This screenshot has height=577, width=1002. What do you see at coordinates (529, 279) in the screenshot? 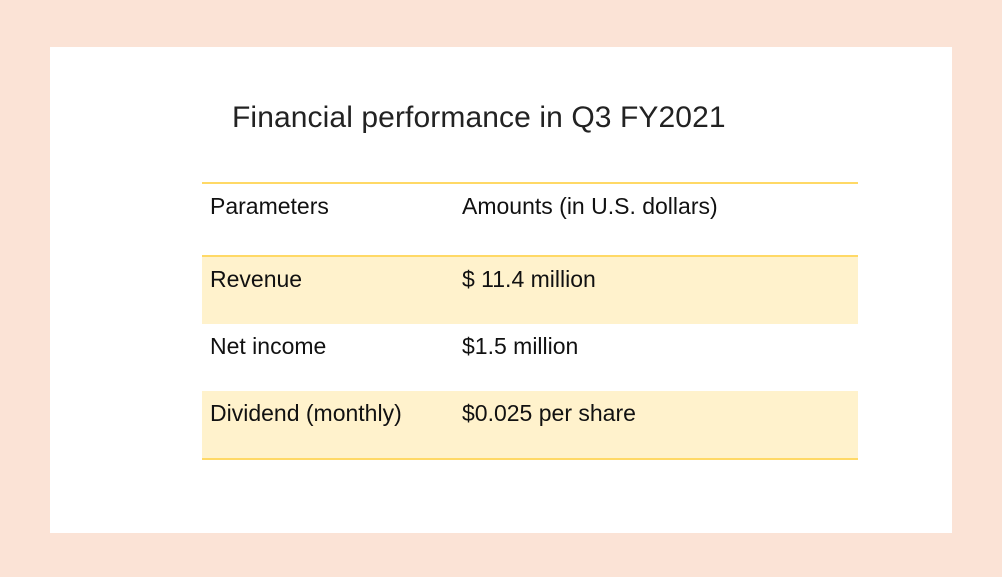
I see `row-revenue-value: $ 11.4 million` at bounding box center [529, 279].